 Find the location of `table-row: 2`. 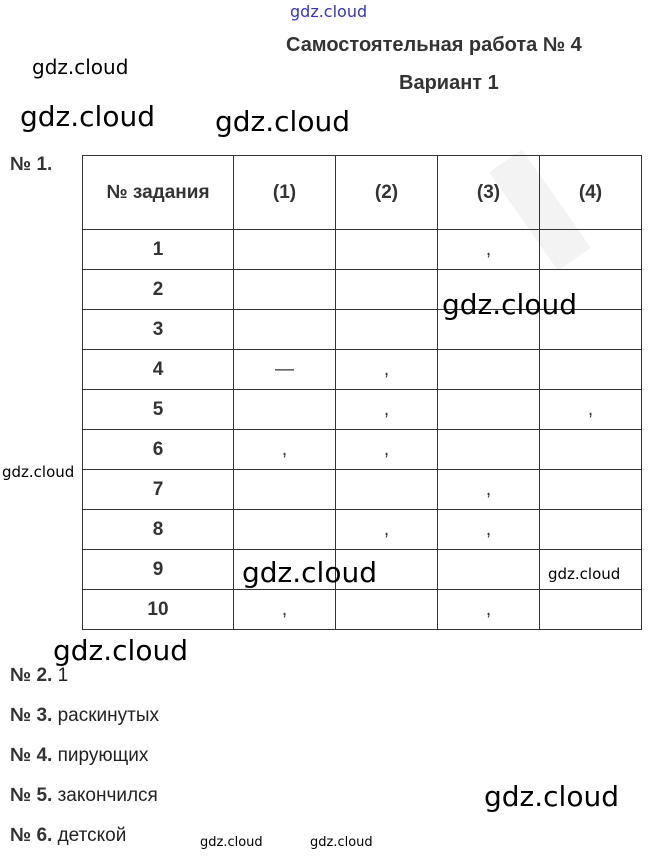

table-row: 2 is located at coordinates (362, 289).